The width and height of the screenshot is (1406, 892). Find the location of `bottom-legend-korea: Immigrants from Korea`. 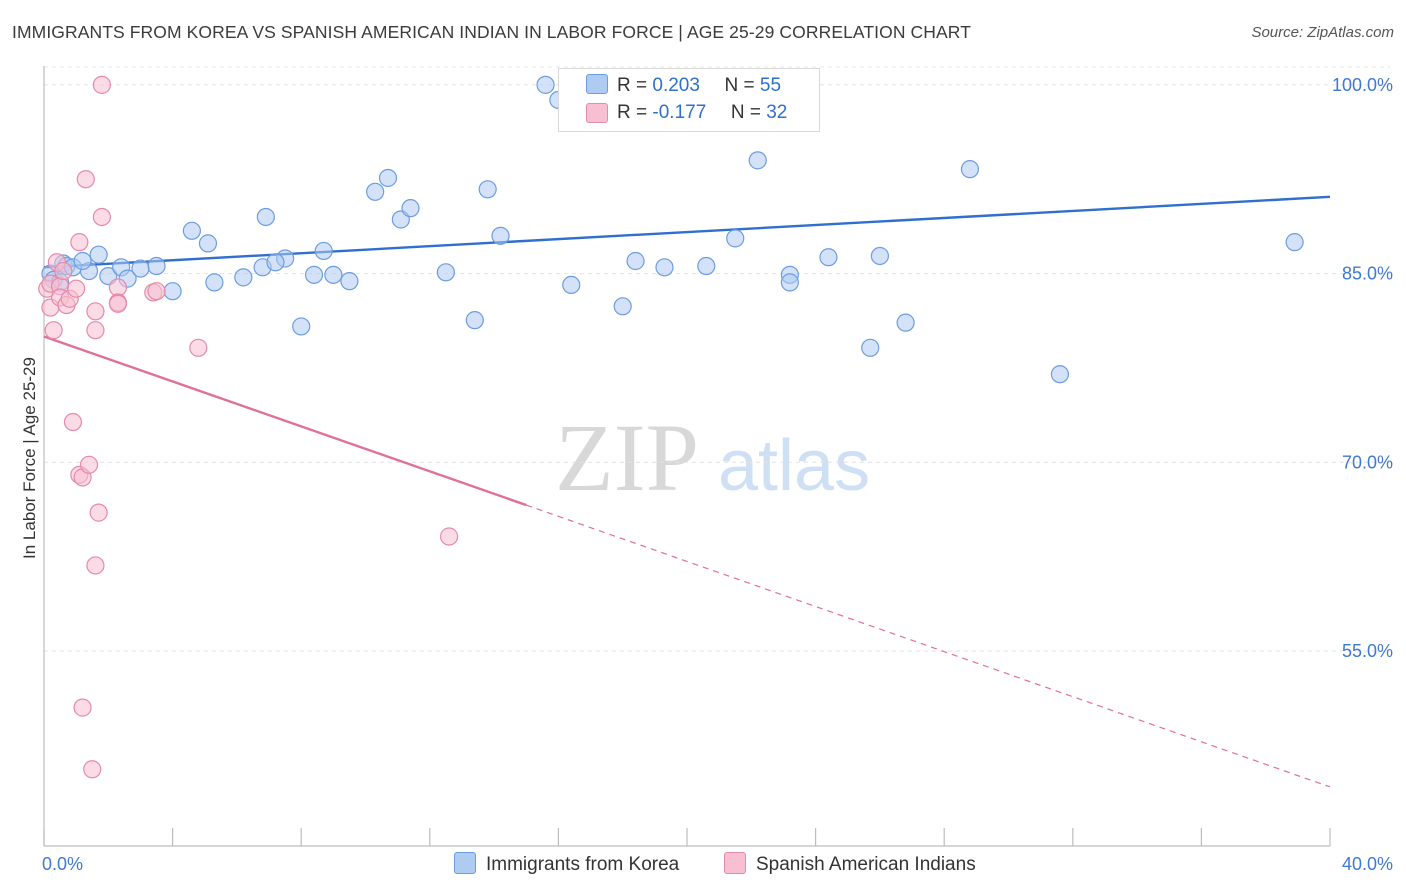

bottom-legend-korea: Immigrants from Korea is located at coordinates (566, 864).